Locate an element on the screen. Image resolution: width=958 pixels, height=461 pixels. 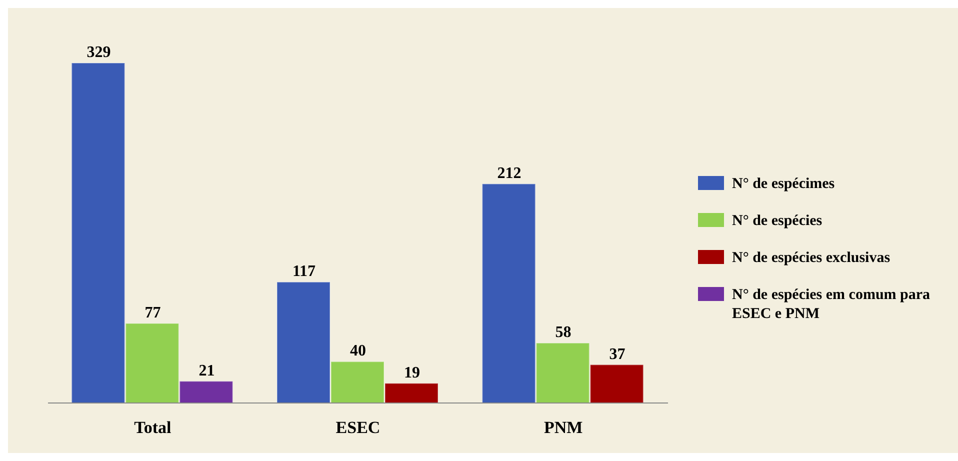
data-label: 58 is located at coordinates (563, 333).